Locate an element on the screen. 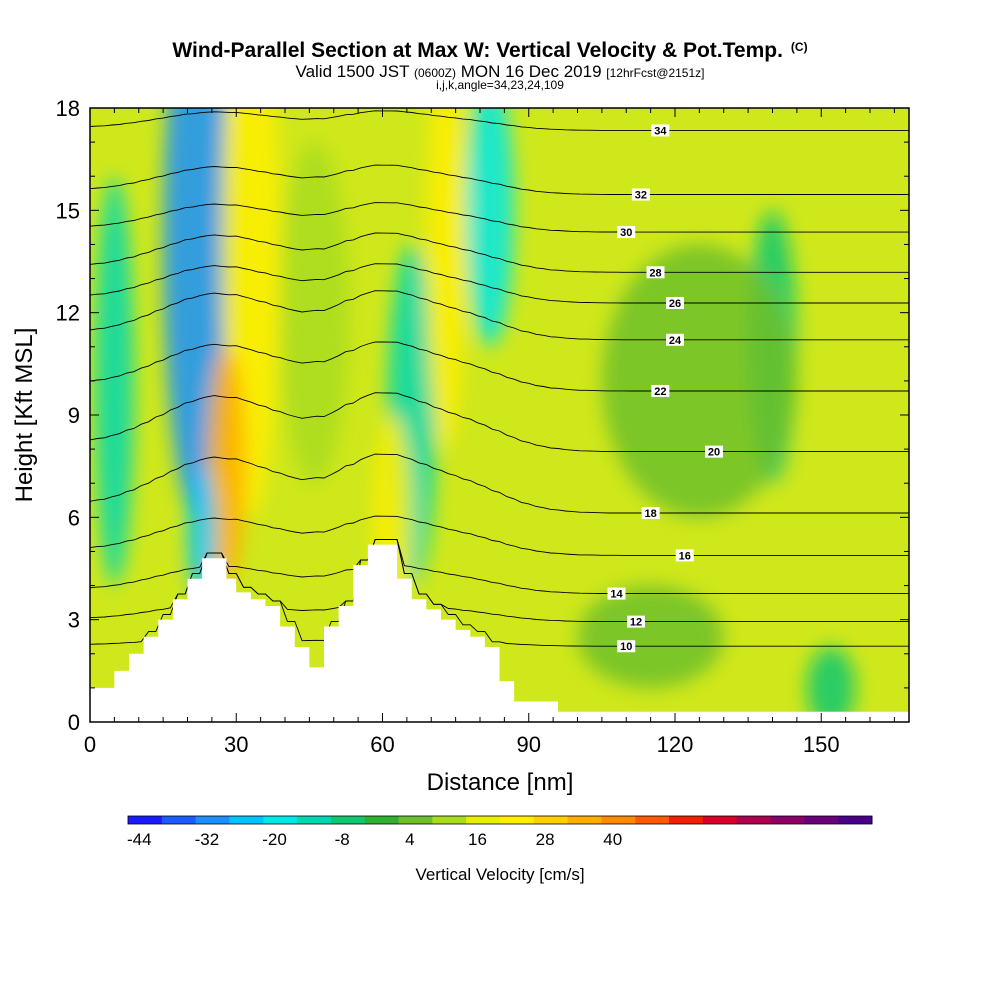 Image resolution: width=1000 pixels, height=1000 pixels. colorbar-label: Vertical Velocity [cm/s] is located at coordinates (499, 874).